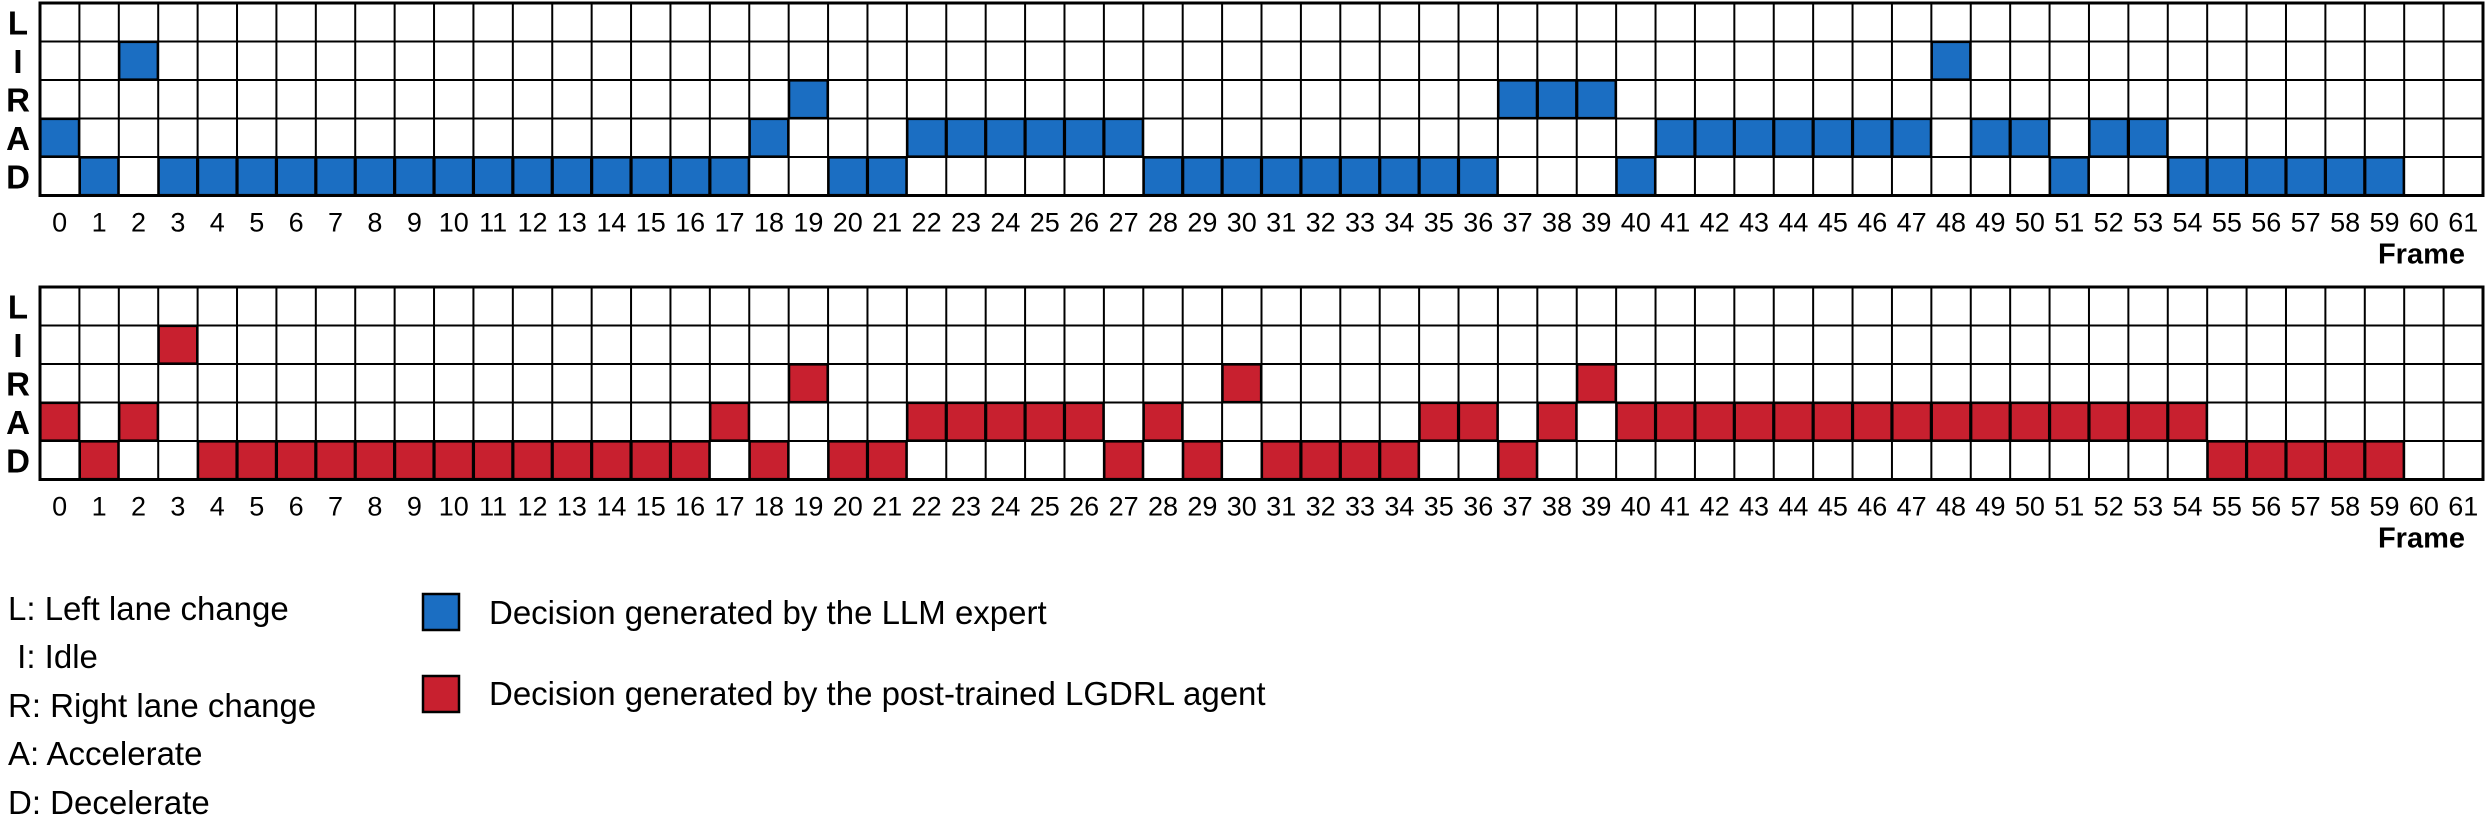  I want to click on decision-cell-frame-38-A, so click(1557, 421).